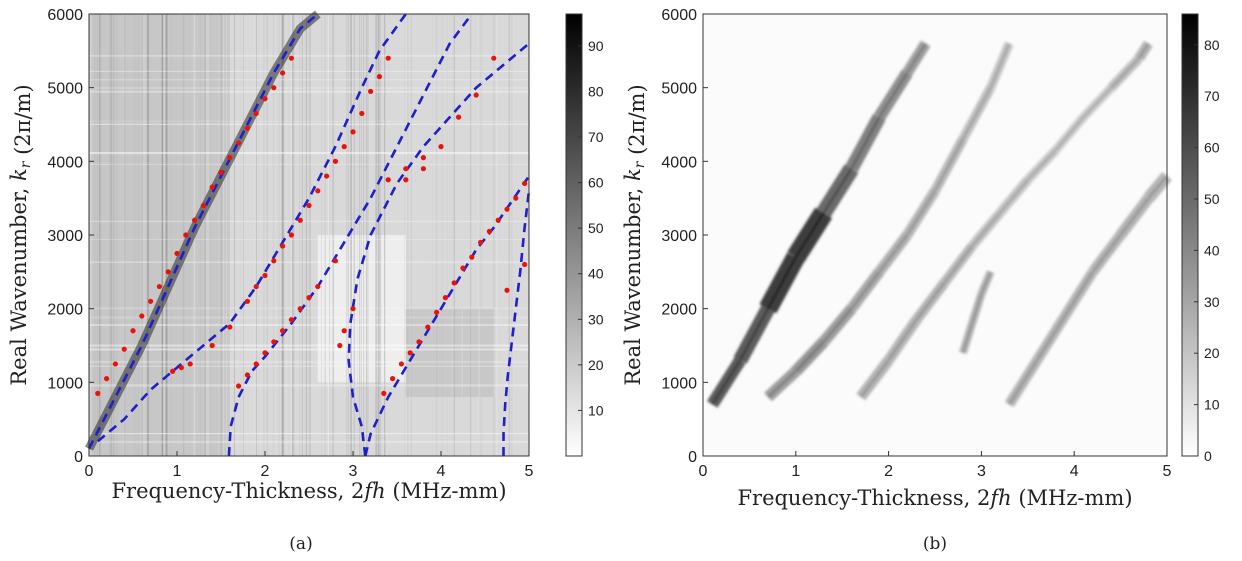 The height and width of the screenshot is (561, 1242). What do you see at coordinates (574, 235) in the screenshot?
I see `panel-a-colorbar` at bounding box center [574, 235].